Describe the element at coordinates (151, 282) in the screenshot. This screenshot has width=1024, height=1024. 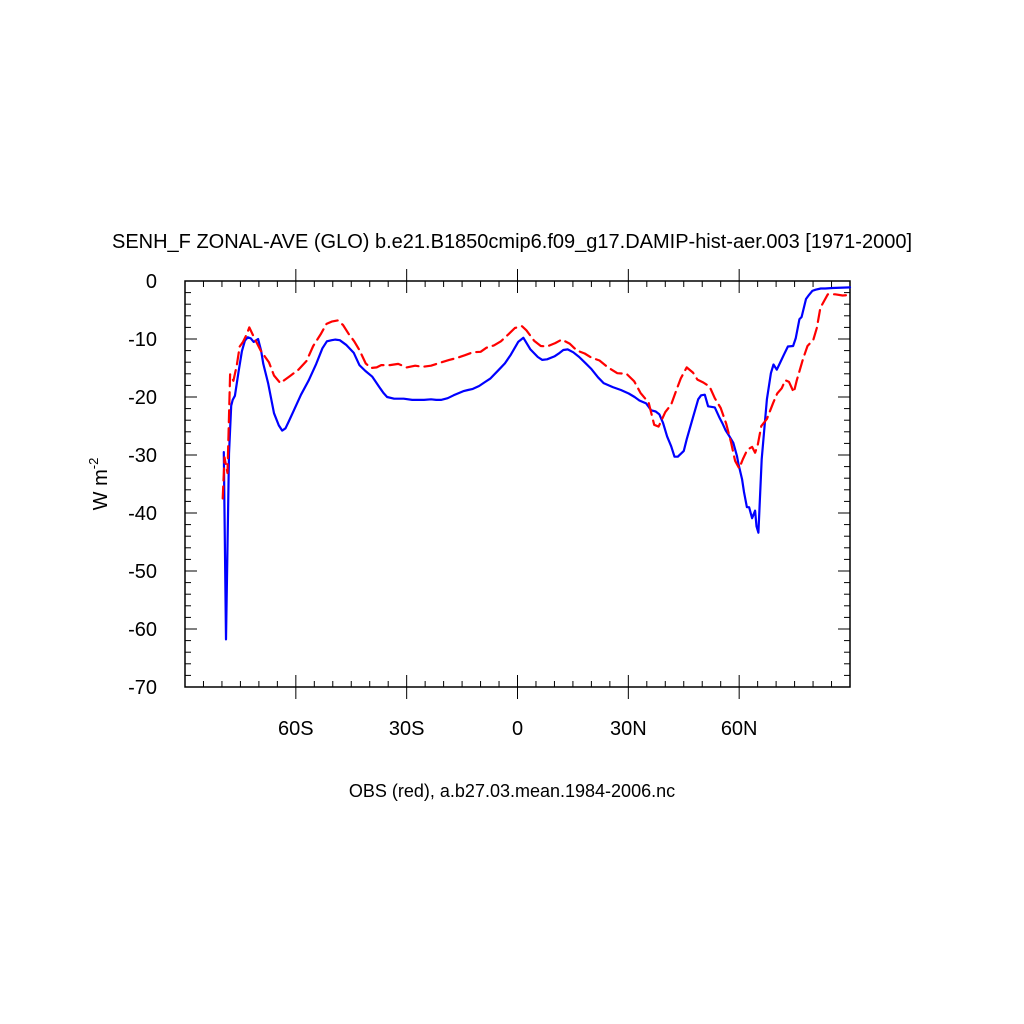
I see `y-tick-label: 0` at that location.